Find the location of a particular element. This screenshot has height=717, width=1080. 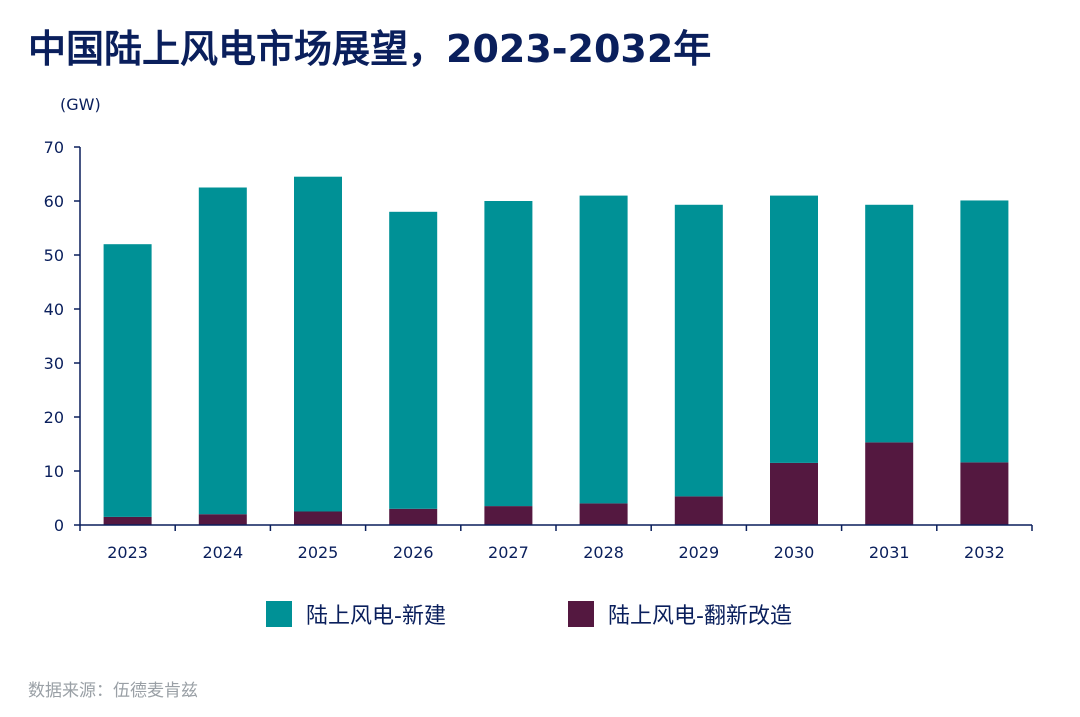

bar-repower-2031 is located at coordinates (889, 483).